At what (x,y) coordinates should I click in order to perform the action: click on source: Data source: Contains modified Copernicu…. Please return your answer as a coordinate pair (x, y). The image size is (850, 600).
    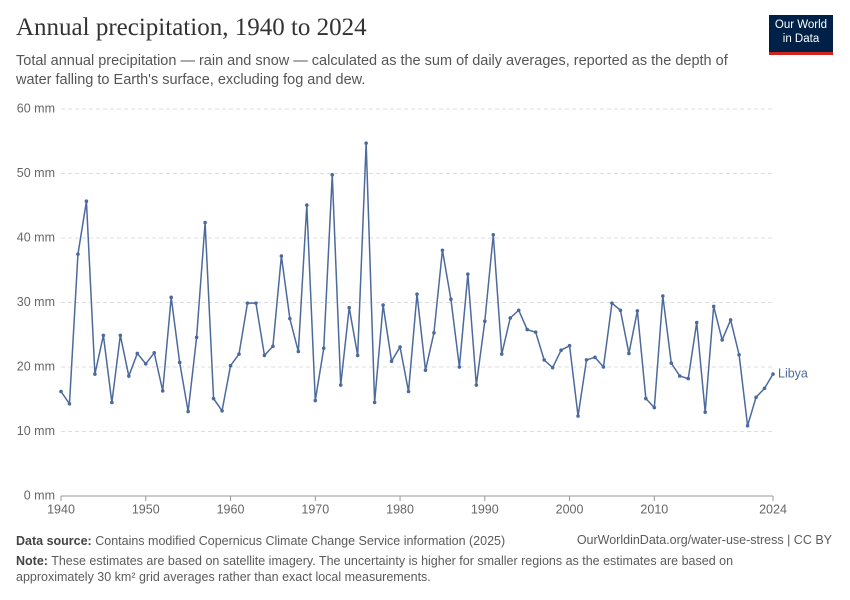
    Looking at the image, I should click on (260, 541).